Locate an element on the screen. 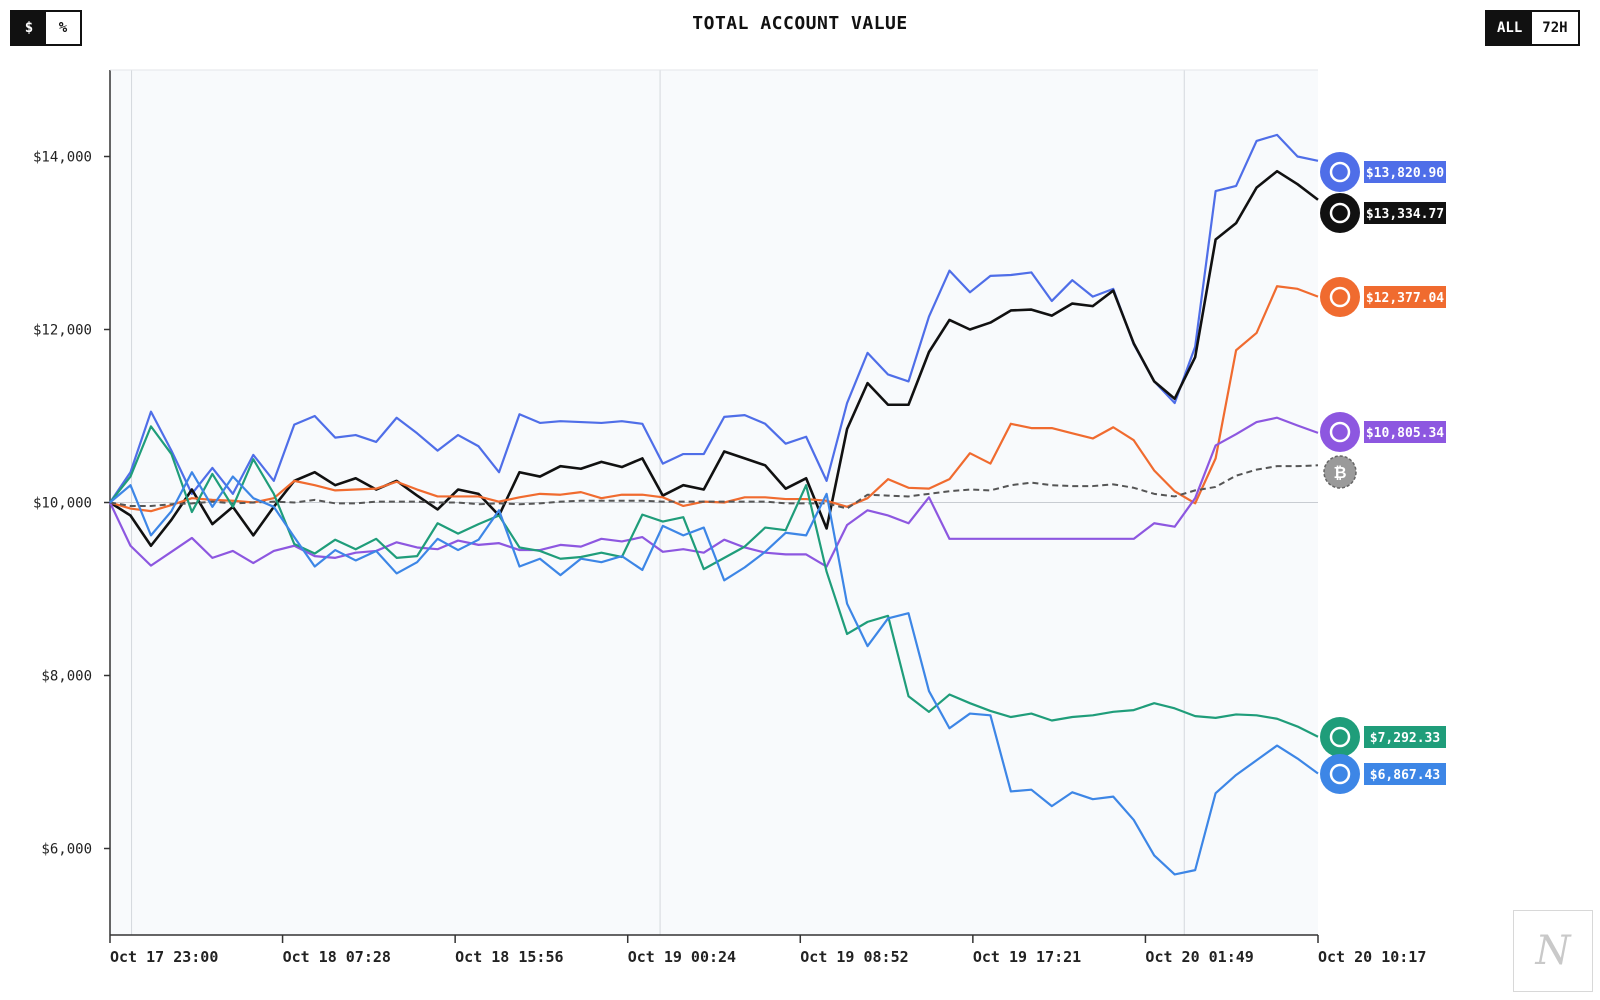  qwen-value-badge is located at coordinates (1405, 213).